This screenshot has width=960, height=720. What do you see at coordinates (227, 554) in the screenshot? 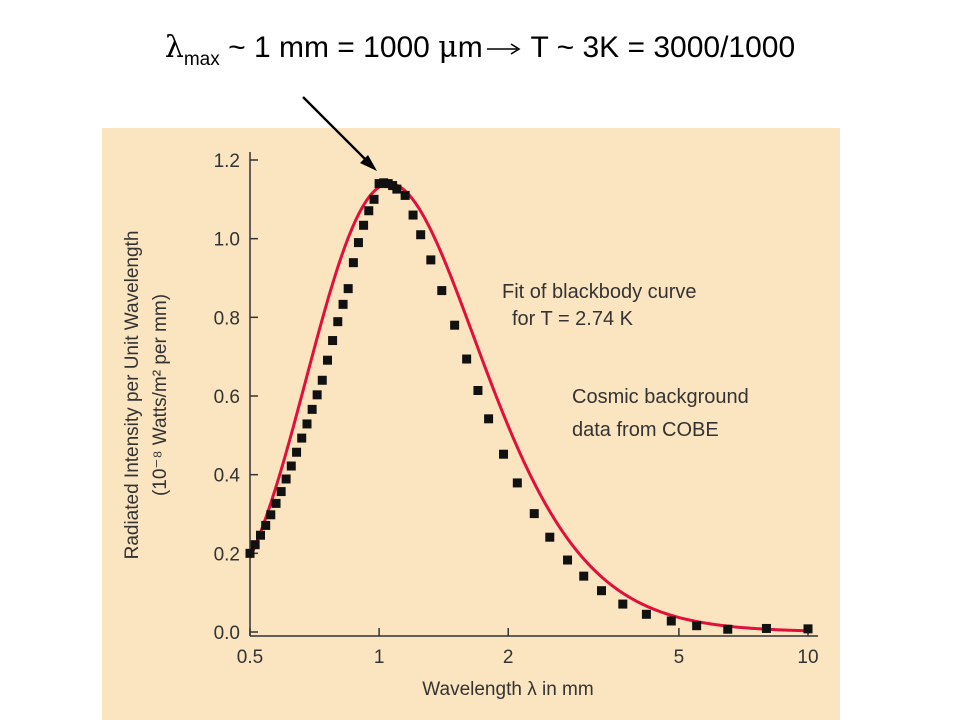
I see `y-tick-label: 0.2` at bounding box center [227, 554].